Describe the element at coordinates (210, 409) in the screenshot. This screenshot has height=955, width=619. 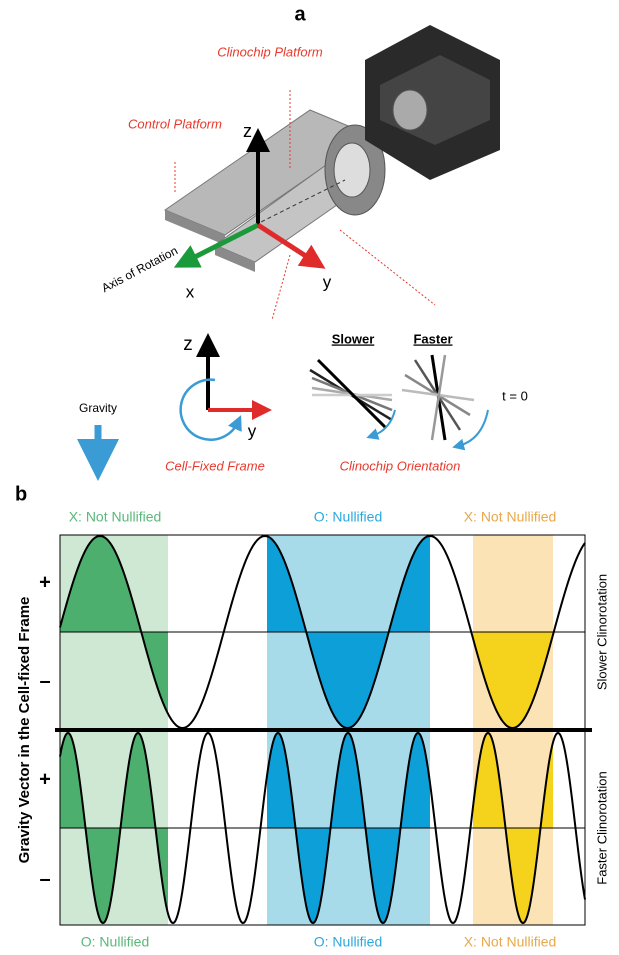
I see `rotation-arc` at that location.